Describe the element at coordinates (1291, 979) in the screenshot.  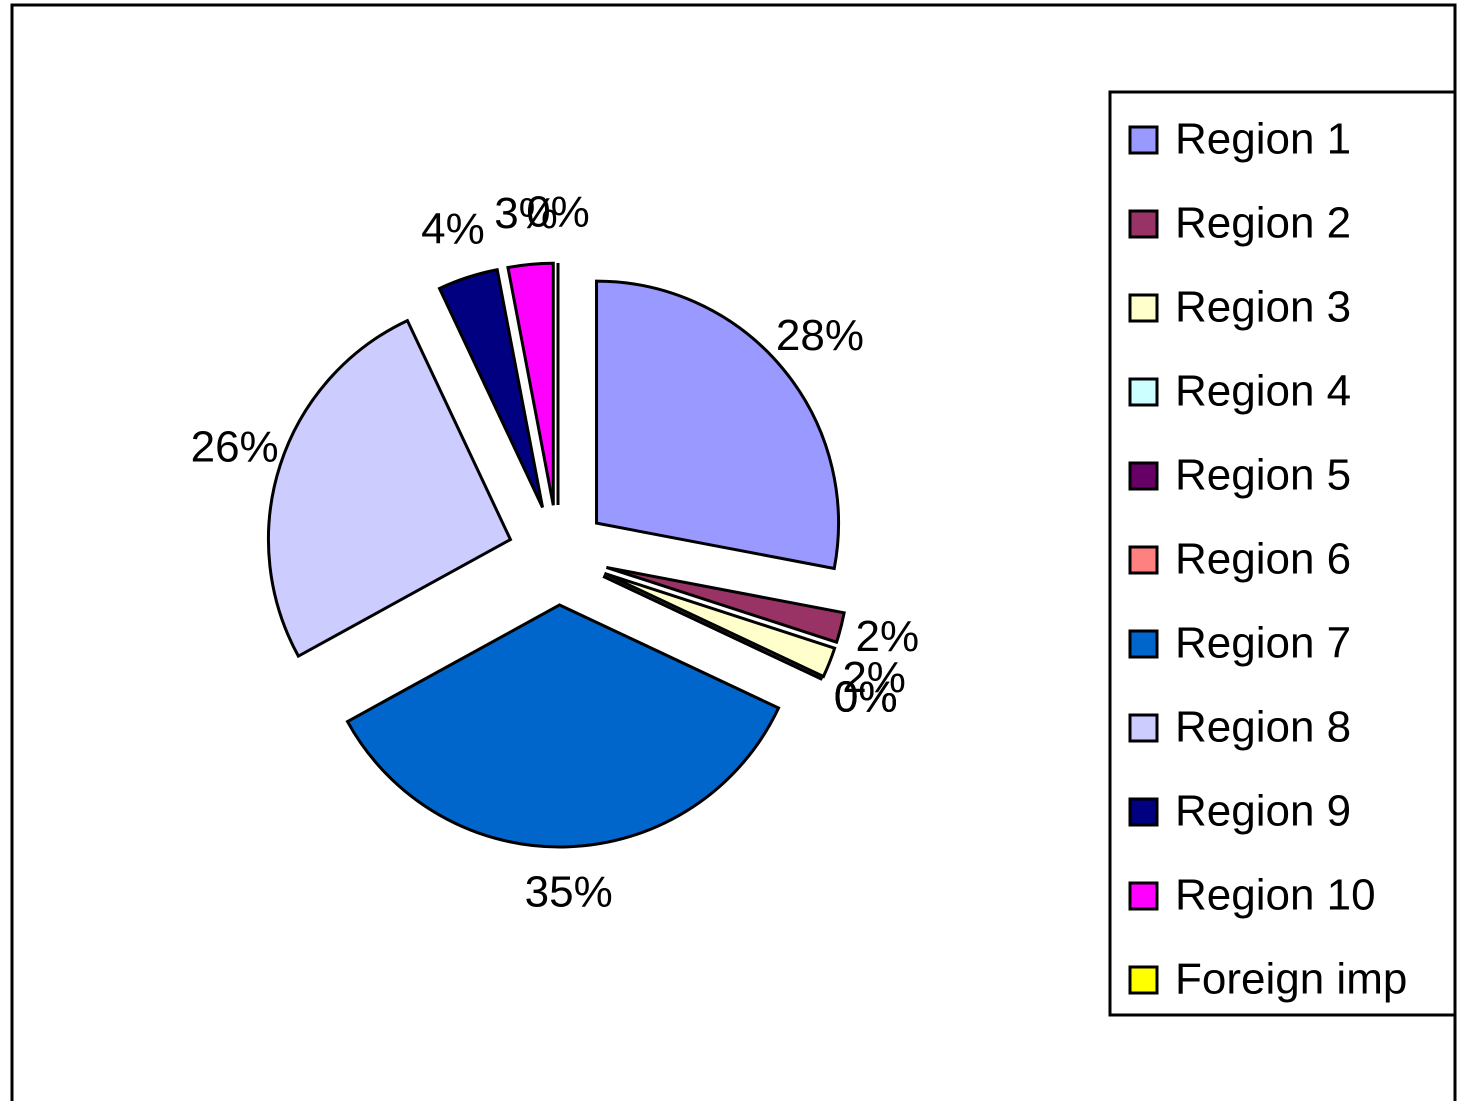
I see `legend-label: Foreign imp` at that location.